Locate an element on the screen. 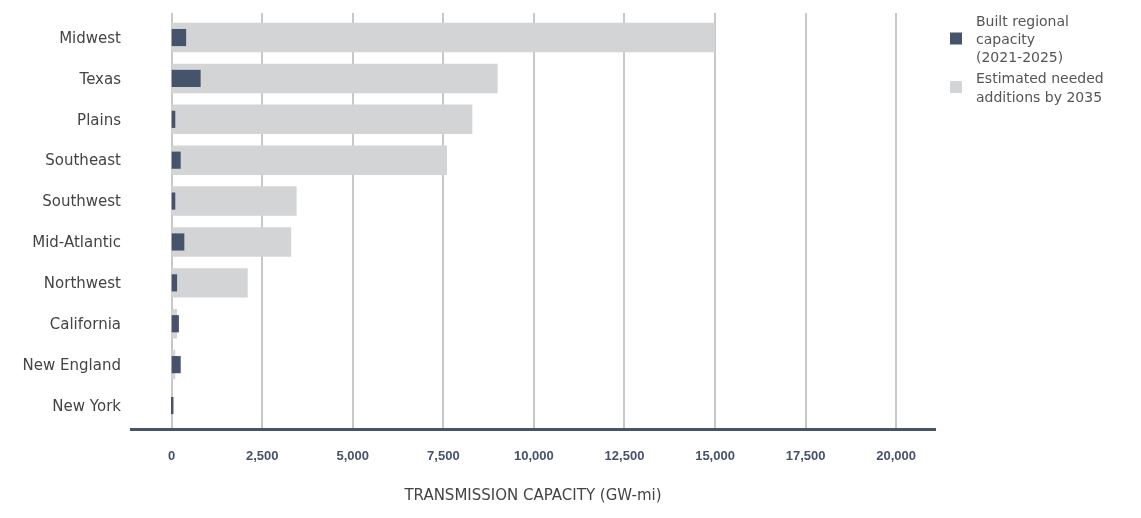  y-tick-label: Midwest is located at coordinates (90, 37).